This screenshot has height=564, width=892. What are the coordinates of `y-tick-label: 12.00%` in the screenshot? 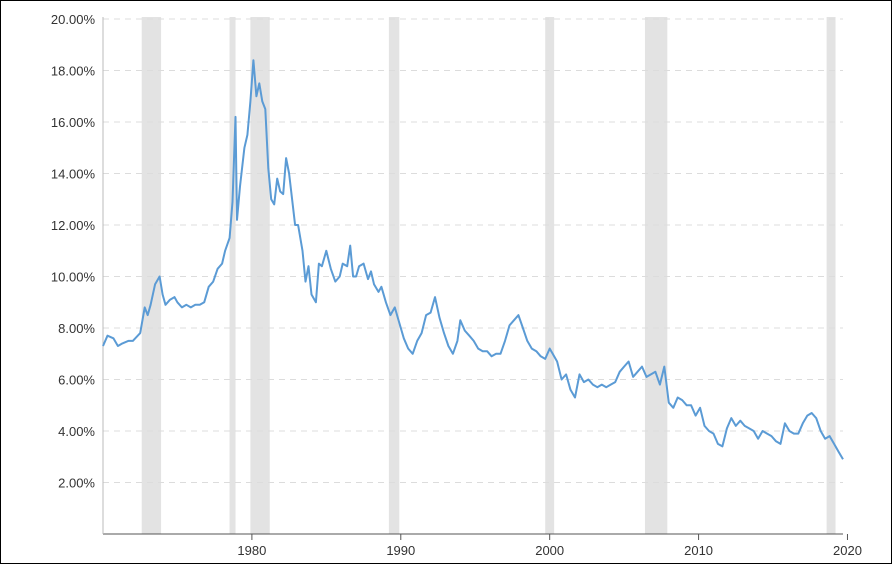 It's located at (73, 225).